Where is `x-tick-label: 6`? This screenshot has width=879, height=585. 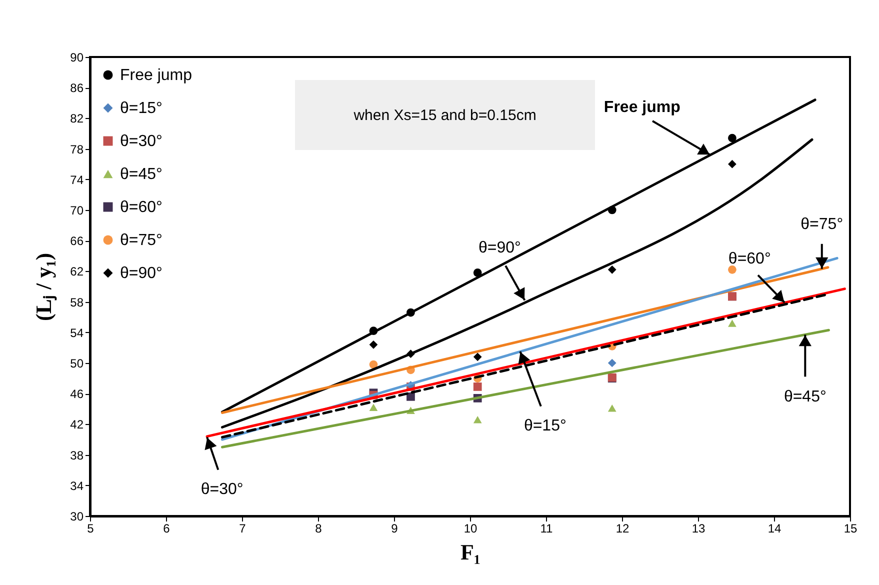
x-tick-label: 6 is located at coordinates (166, 529).